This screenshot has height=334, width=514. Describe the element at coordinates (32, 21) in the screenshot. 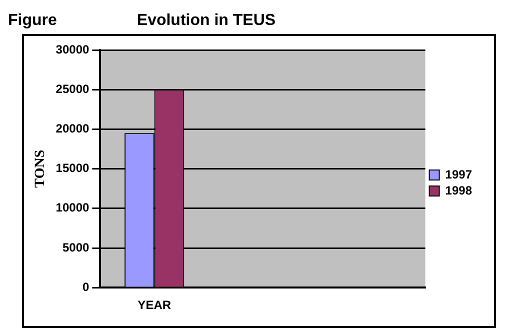

I see `text: Figure` at that location.